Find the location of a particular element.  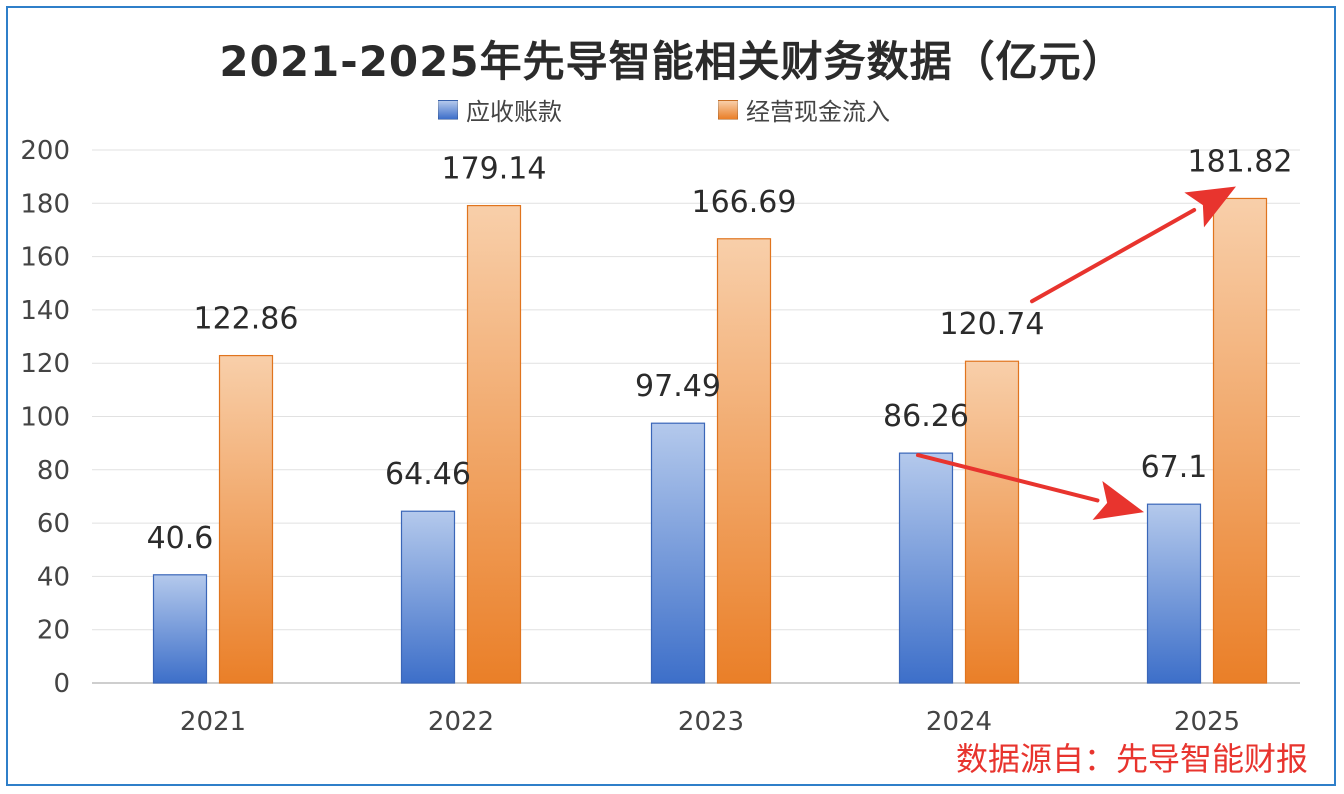

x-tick-label: 2024 is located at coordinates (959, 722).